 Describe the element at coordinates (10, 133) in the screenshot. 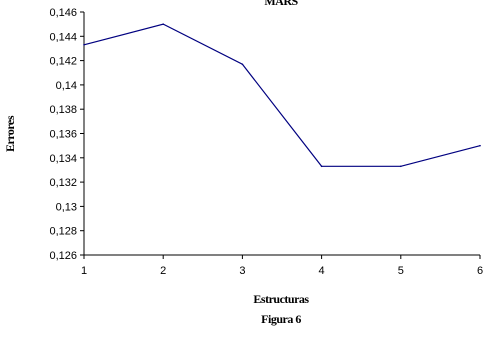

I see `y-axis-title: Errores` at that location.